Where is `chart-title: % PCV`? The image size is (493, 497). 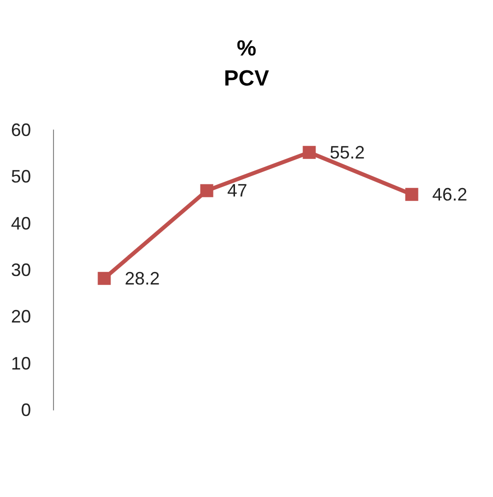 chart-title: % PCV is located at coordinates (247, 63).